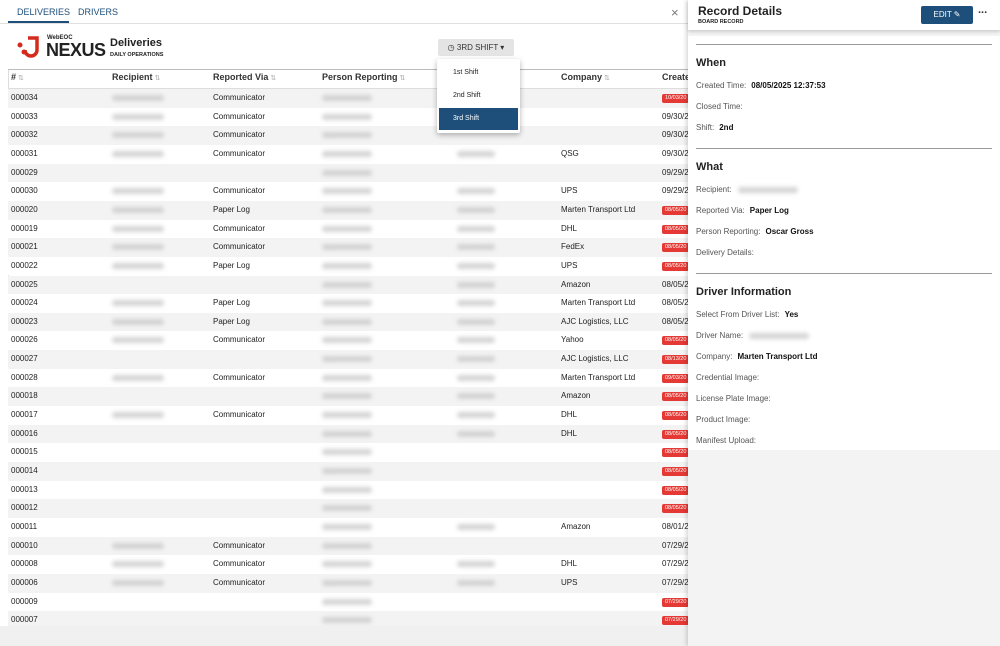  What do you see at coordinates (349, 266) in the screenshot?
I see `table-row: 000022 Paper Log UPS 08/05/20` at bounding box center [349, 266].